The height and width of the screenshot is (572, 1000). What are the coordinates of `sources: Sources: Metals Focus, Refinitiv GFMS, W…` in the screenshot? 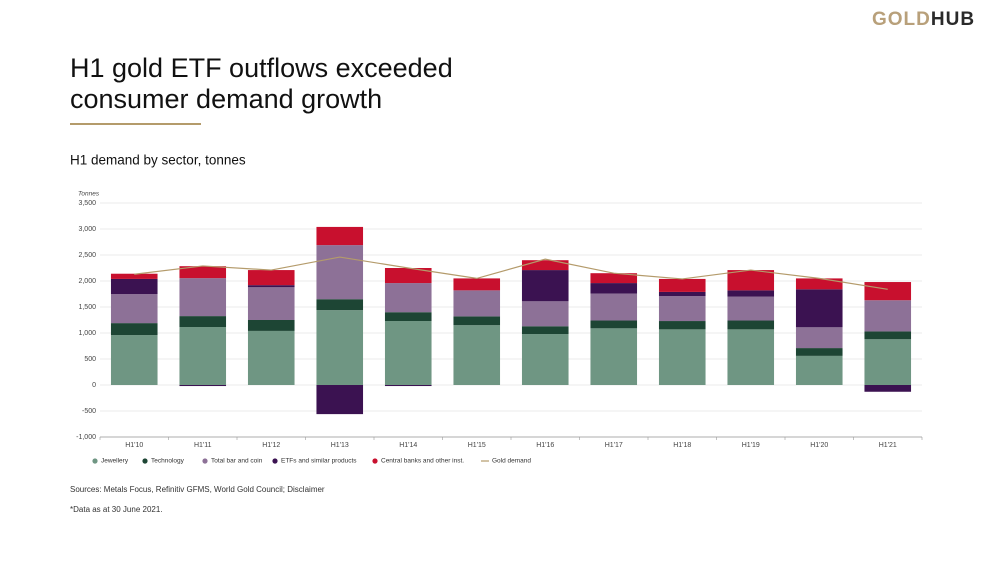 It's located at (197, 489).